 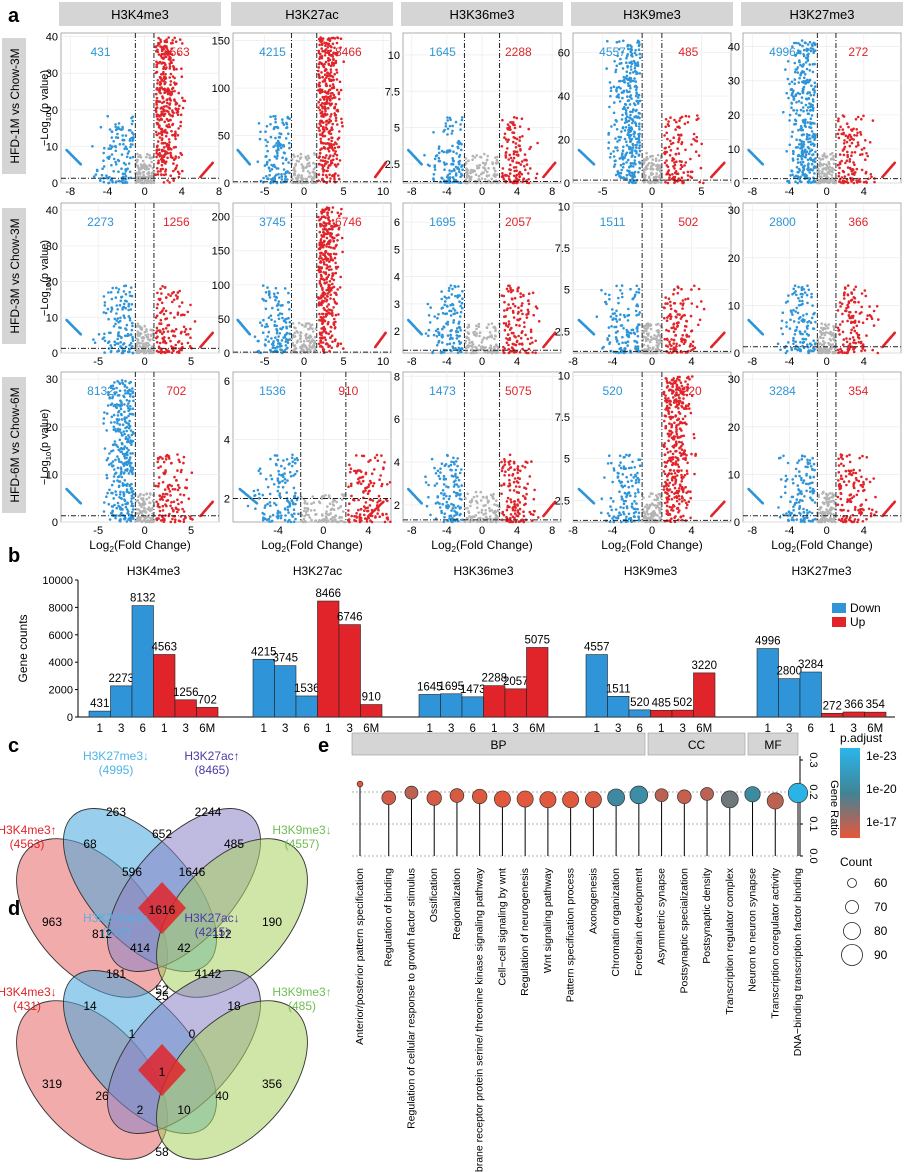 I want to click on up-count-label: 8466, so click(x=348, y=52).